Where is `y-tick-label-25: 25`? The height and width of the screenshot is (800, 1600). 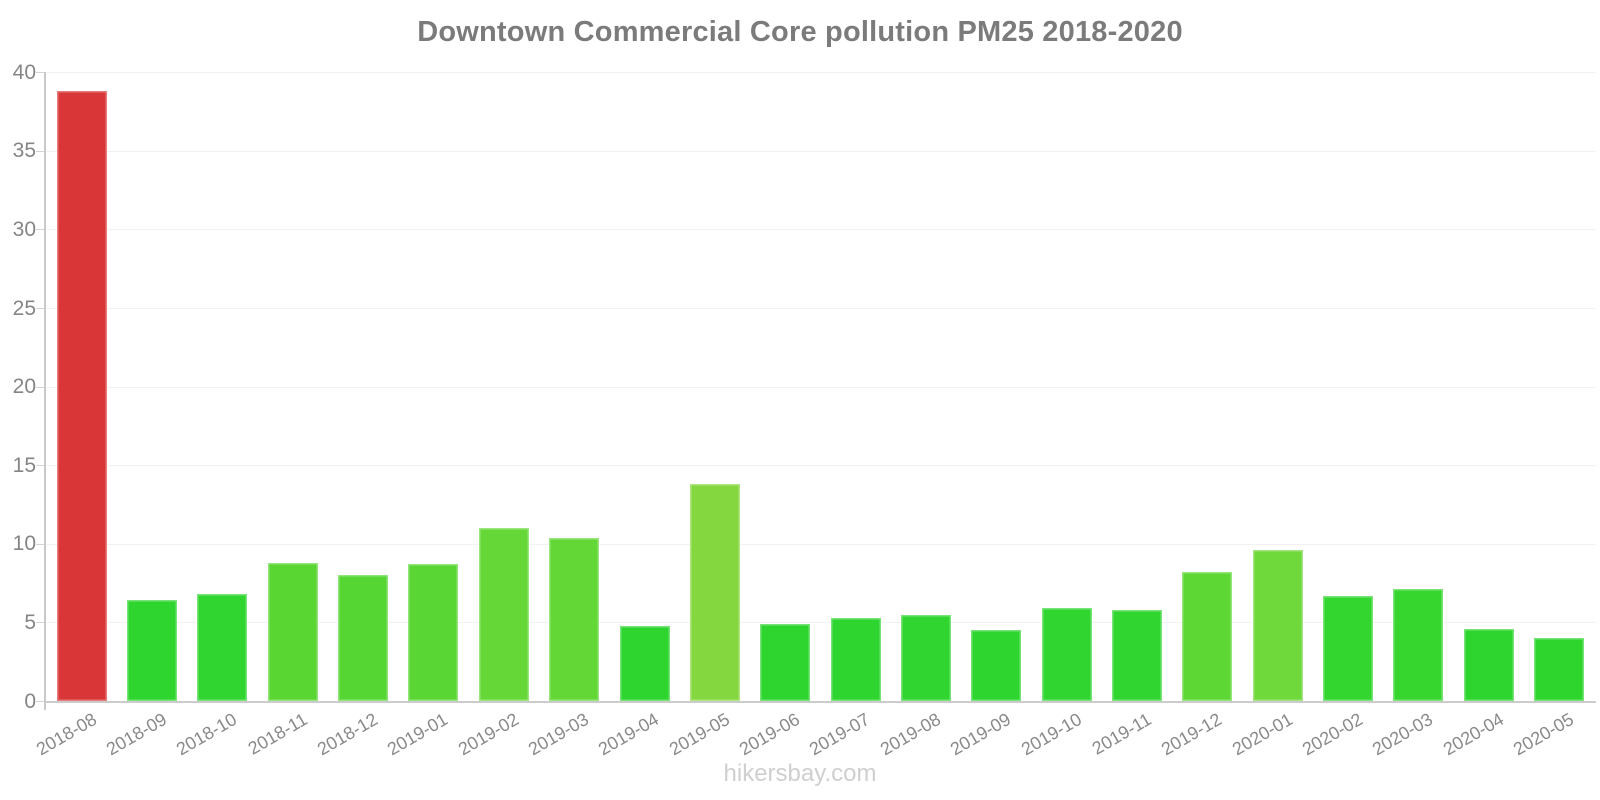 y-tick-label-25: 25 is located at coordinates (24, 308).